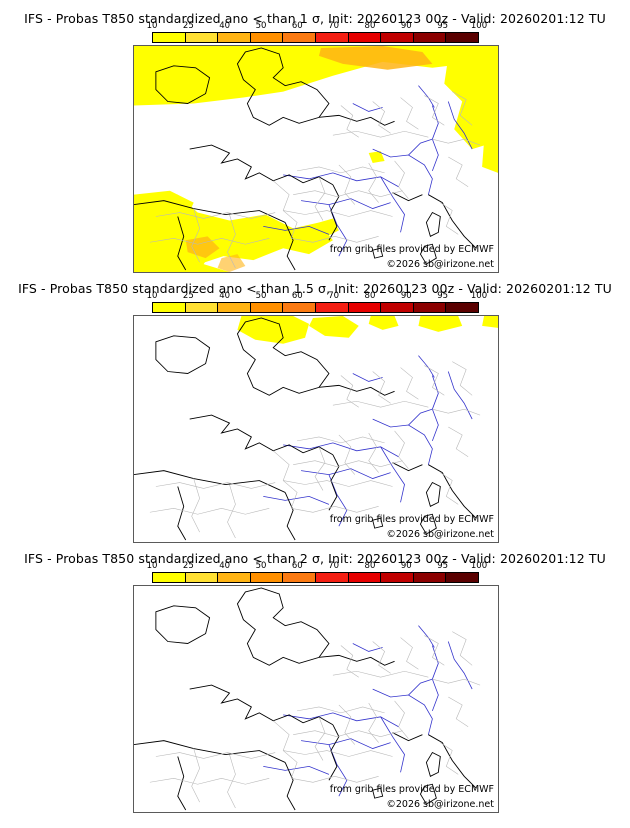 The height and width of the screenshot is (828, 630). I want to click on colorbar-1: 10 25 40 50 60 70 80 90 95 100, so click(317, 33).